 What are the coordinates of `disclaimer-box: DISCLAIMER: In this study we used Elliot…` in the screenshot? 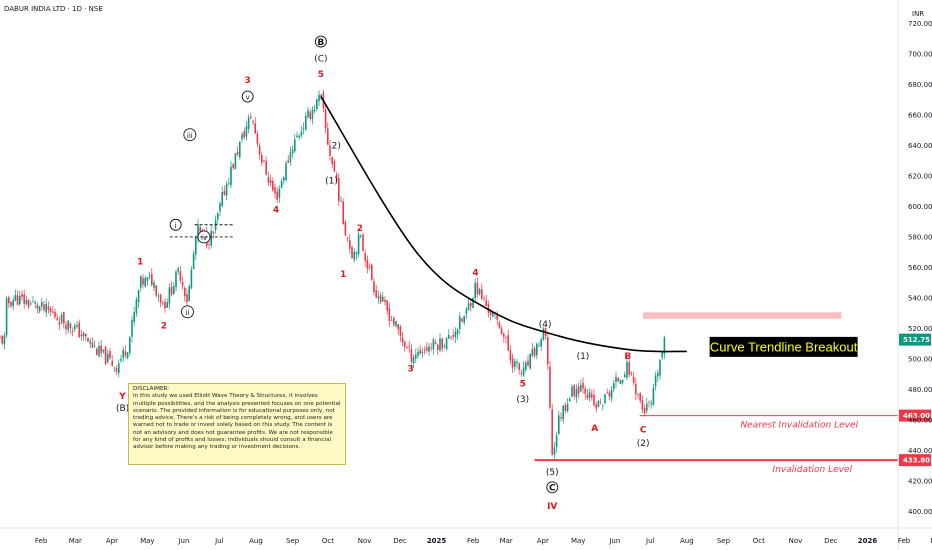 It's located at (237, 424).